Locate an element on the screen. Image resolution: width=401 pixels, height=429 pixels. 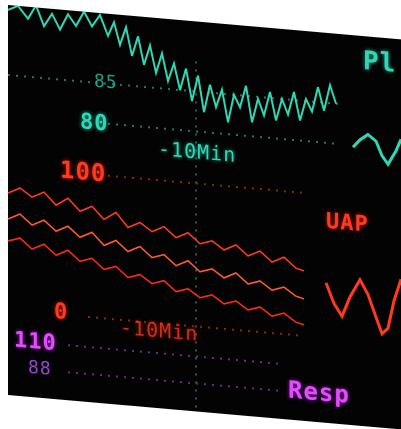
uap-scale-high: 100 is located at coordinates (83, 171).